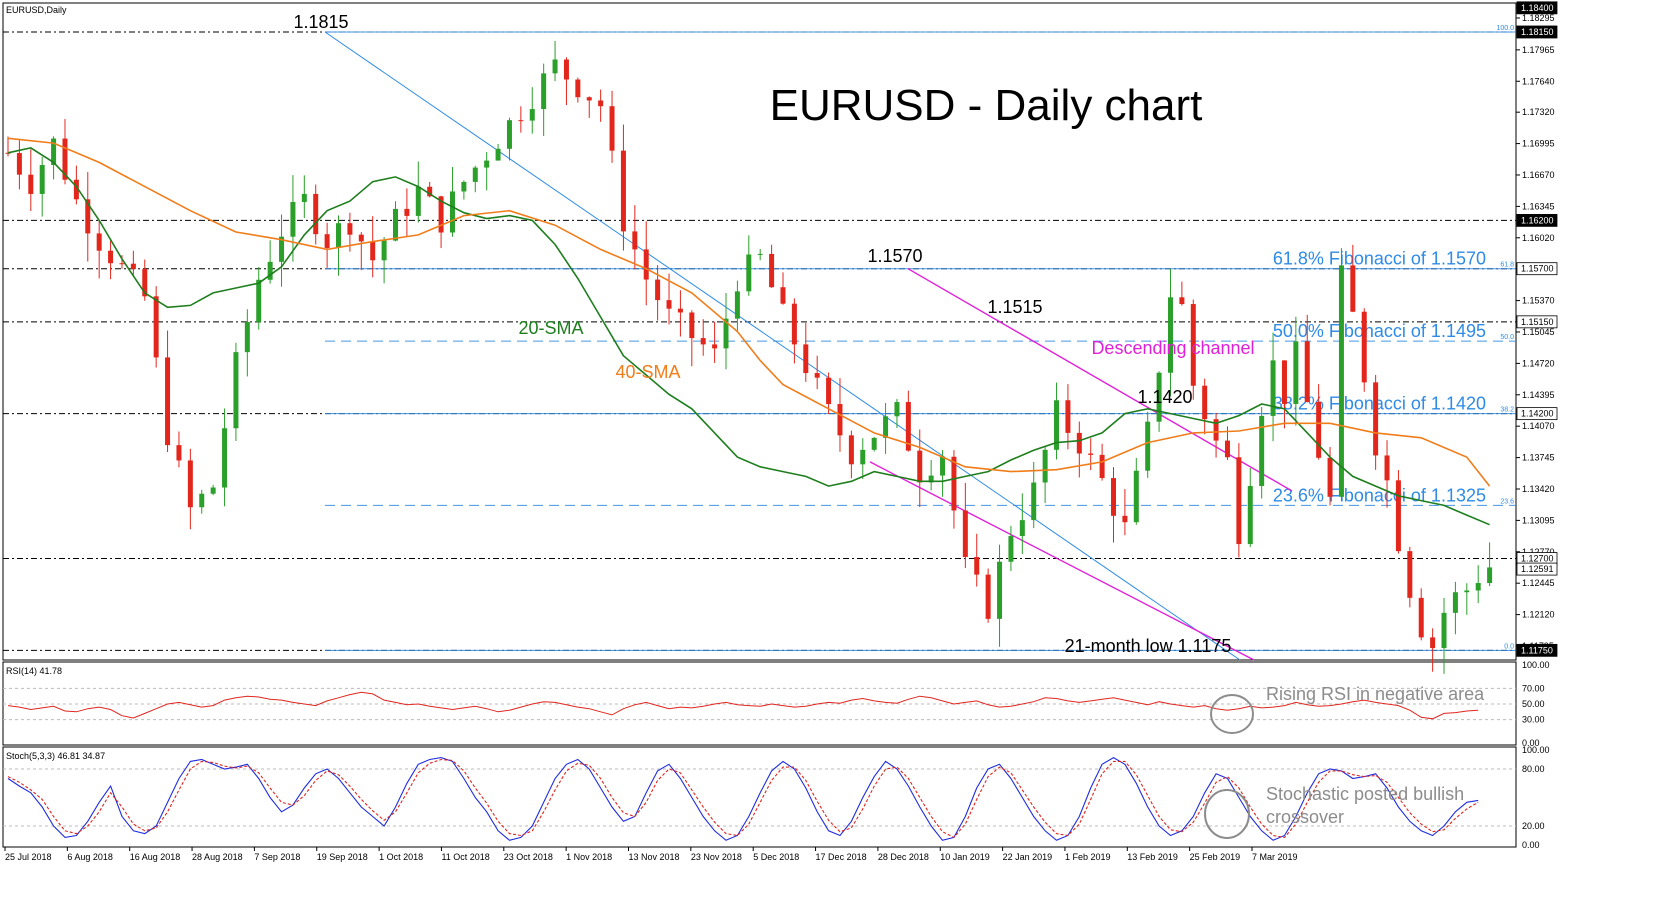 Image resolution: width=1662 pixels, height=924 pixels. I want to click on x-tick-label: 22 Jan 2019, so click(1028, 857).